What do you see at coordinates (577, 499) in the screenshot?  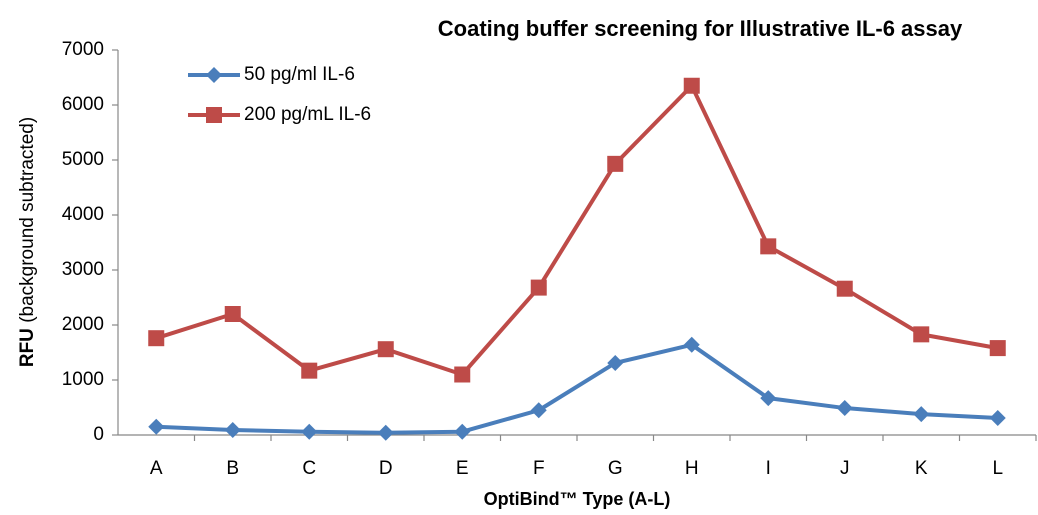 I see `x-axis-title: OptiBind™ Type (A-L)` at bounding box center [577, 499].